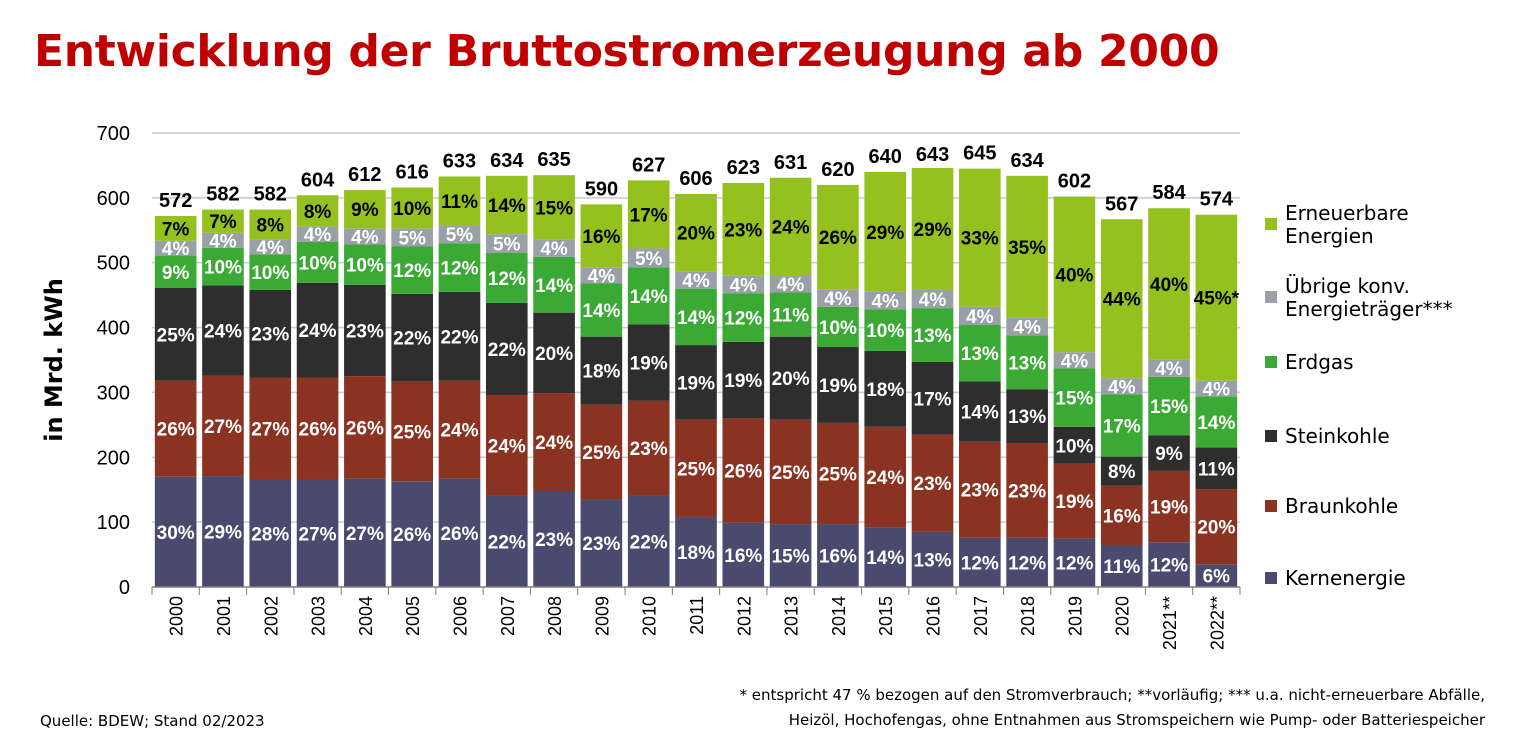 The image size is (1513, 754). What do you see at coordinates (1074, 275) in the screenshot?
I see `segment-percent-label: 40%` at bounding box center [1074, 275].